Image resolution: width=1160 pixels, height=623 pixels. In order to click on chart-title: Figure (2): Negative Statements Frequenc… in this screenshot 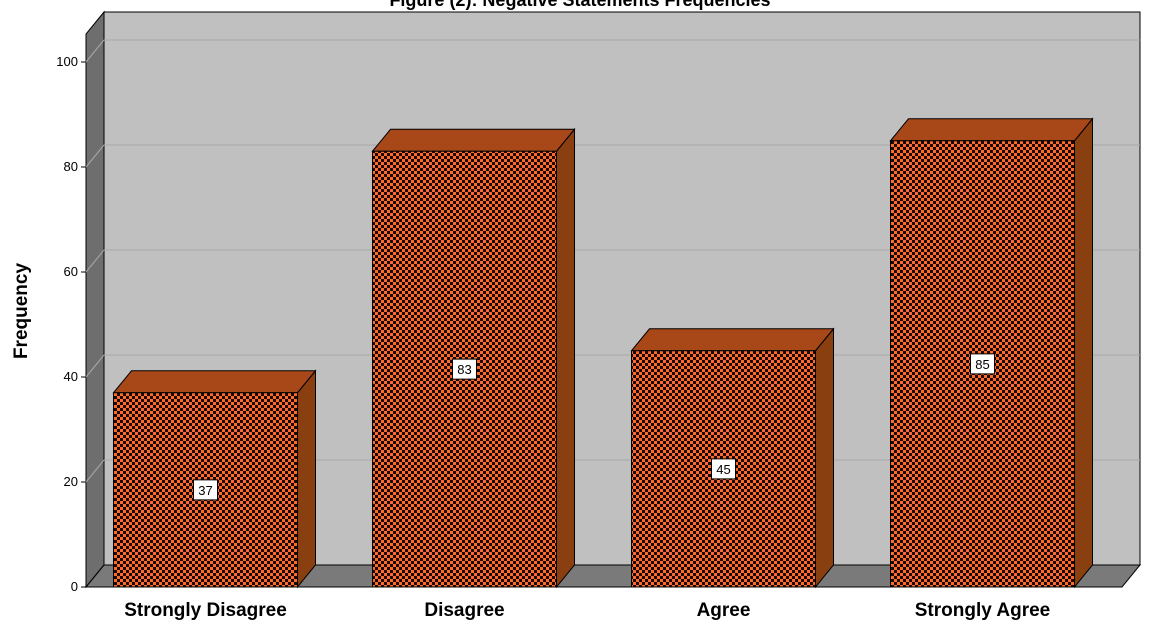, I will do `click(579, 5)`.